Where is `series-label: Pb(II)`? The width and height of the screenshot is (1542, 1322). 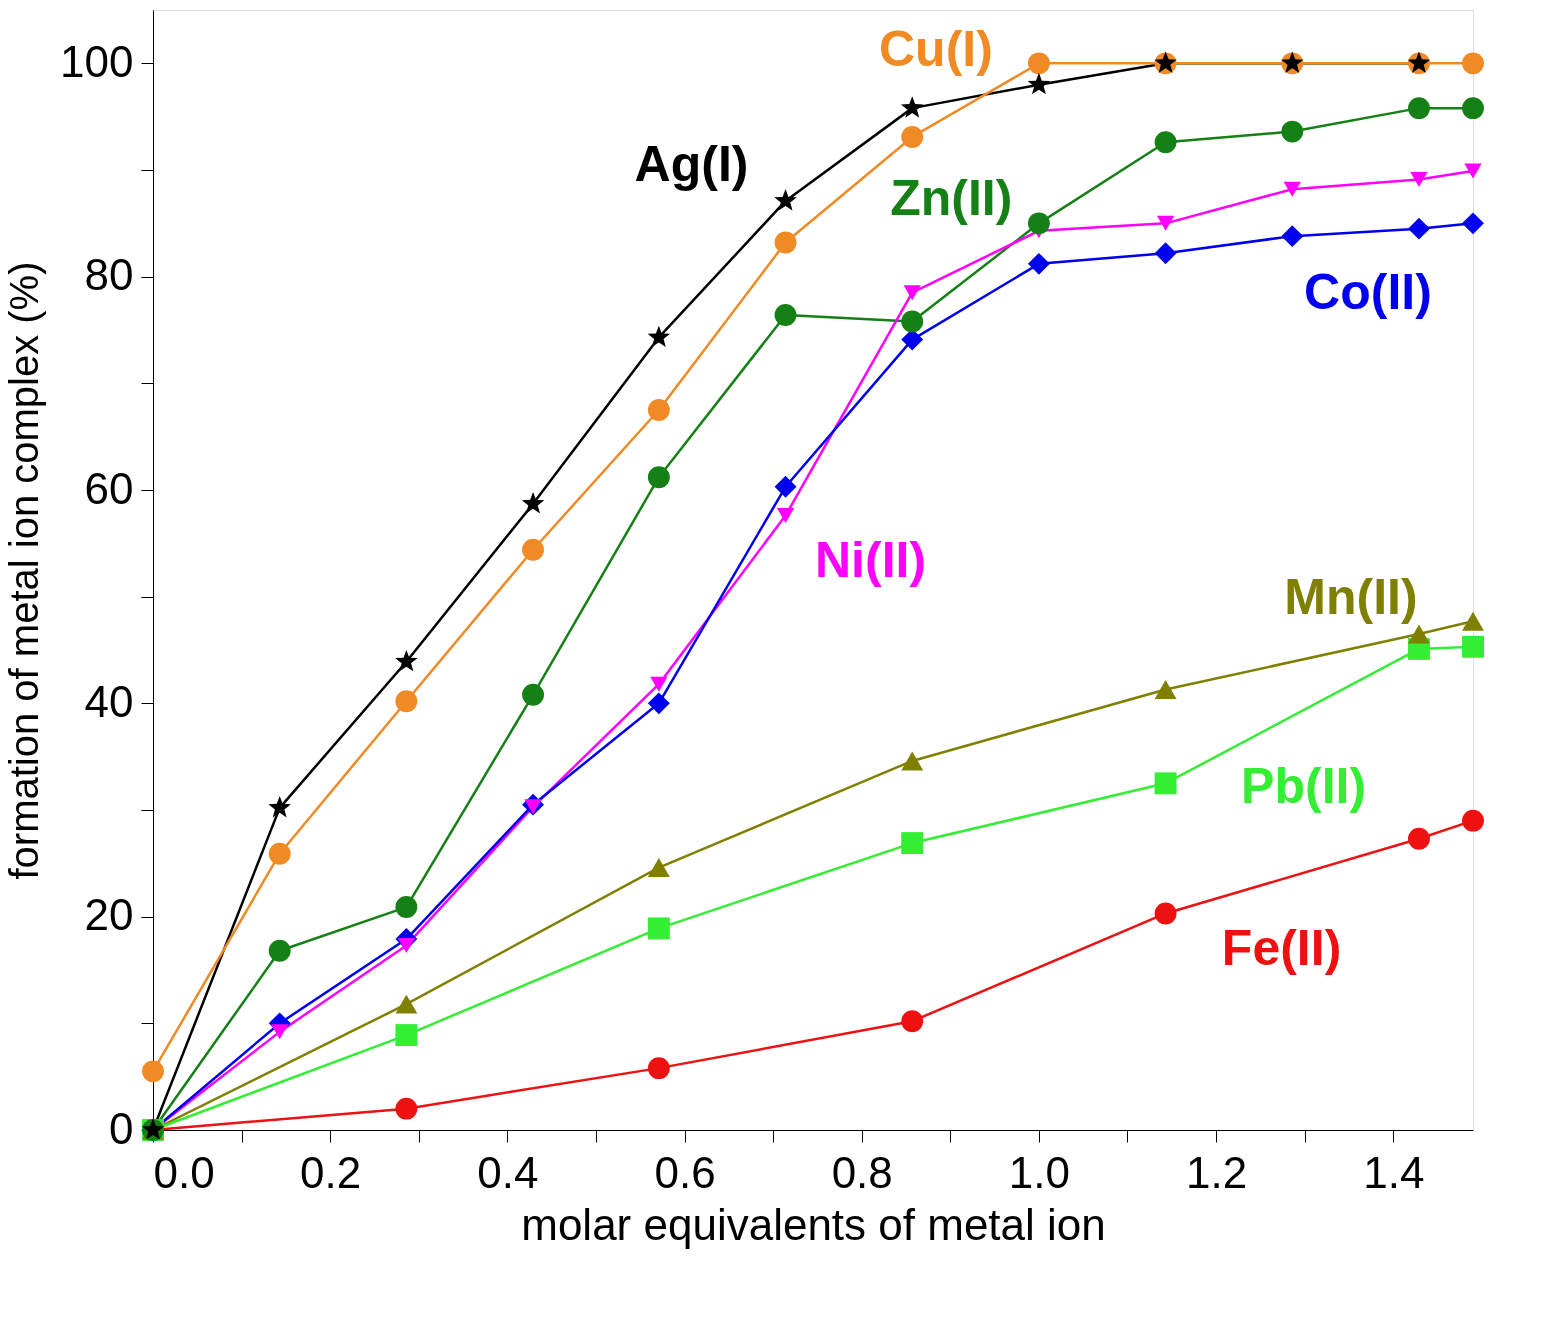
series-label: Pb(II) is located at coordinates (1304, 786).